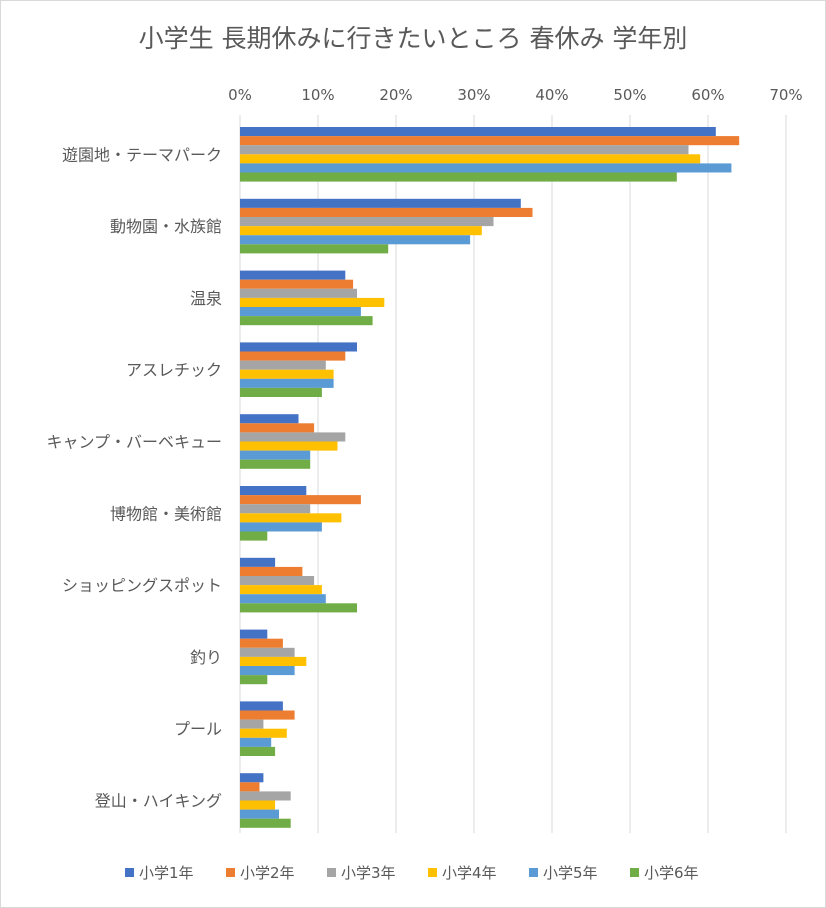  What do you see at coordinates (515, 95) in the screenshot?
I see `x-tick-labels: 0% 10% 20% 30% 40% 50% 60% 70%` at bounding box center [515, 95].